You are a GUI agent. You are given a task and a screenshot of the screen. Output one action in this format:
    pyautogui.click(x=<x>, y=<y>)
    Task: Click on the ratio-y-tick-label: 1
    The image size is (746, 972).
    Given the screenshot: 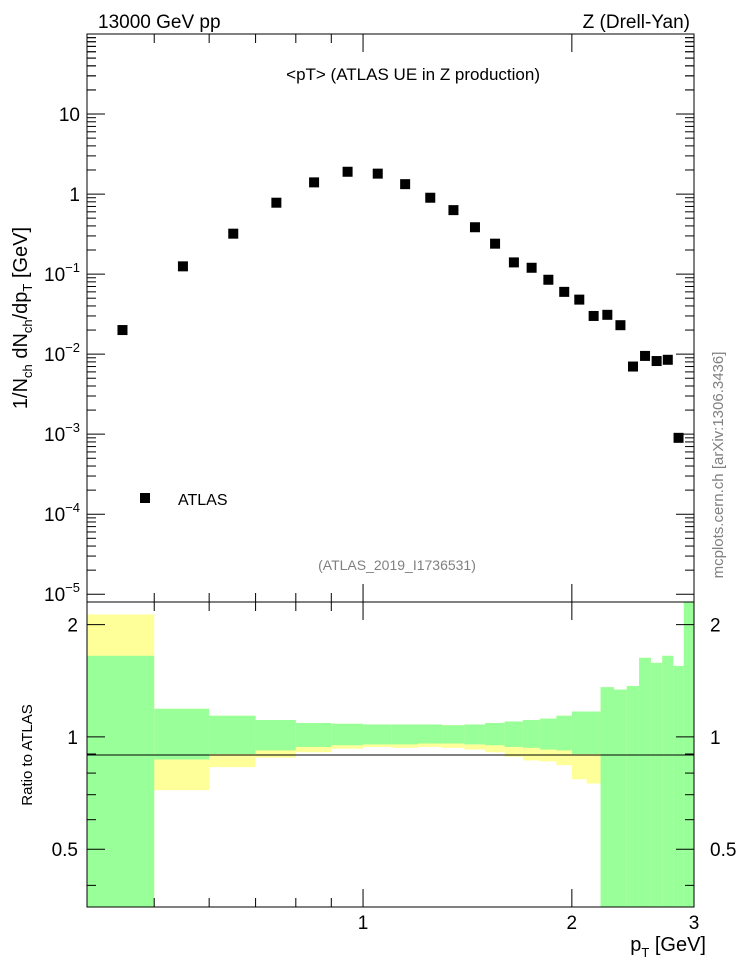 What is the action you would take?
    pyautogui.click(x=72, y=738)
    